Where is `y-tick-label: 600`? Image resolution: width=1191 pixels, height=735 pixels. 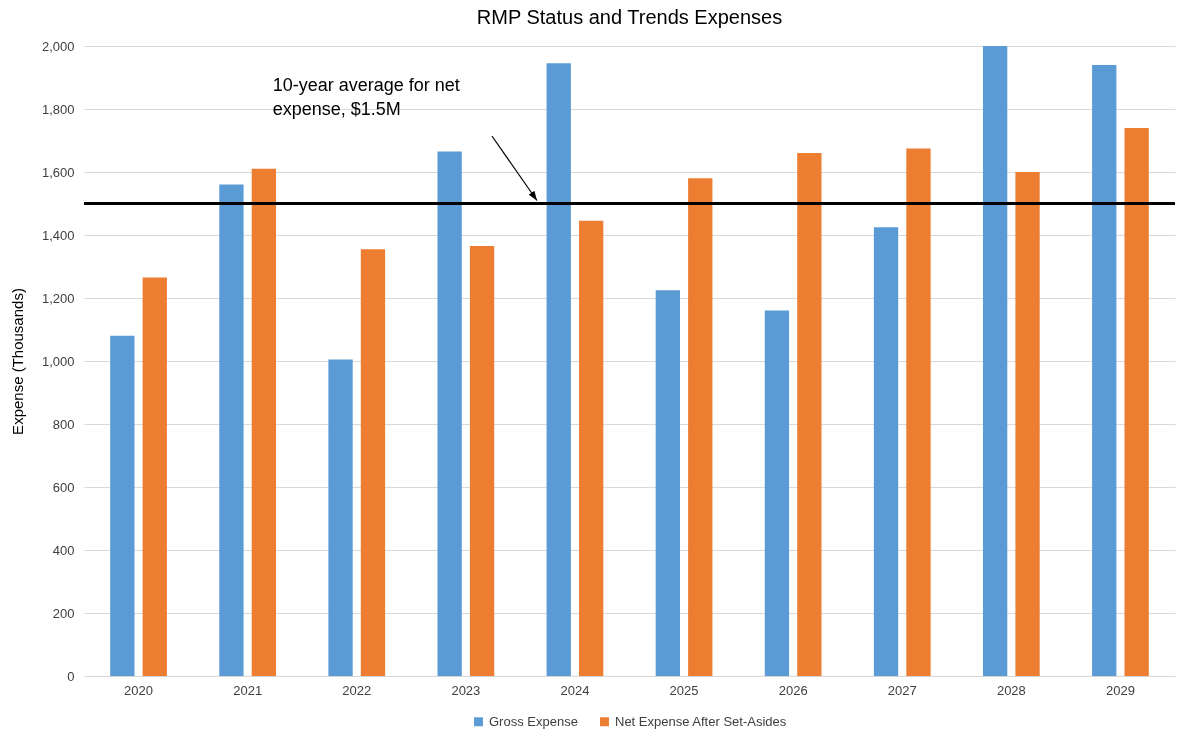 y-tick-label: 600 is located at coordinates (63, 487).